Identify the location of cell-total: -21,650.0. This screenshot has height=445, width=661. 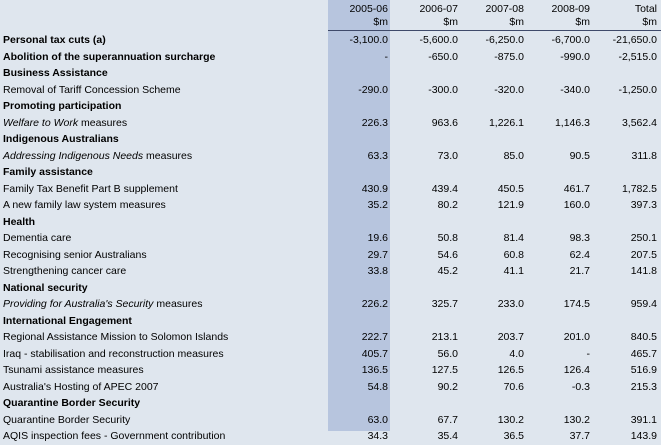
(634, 40).